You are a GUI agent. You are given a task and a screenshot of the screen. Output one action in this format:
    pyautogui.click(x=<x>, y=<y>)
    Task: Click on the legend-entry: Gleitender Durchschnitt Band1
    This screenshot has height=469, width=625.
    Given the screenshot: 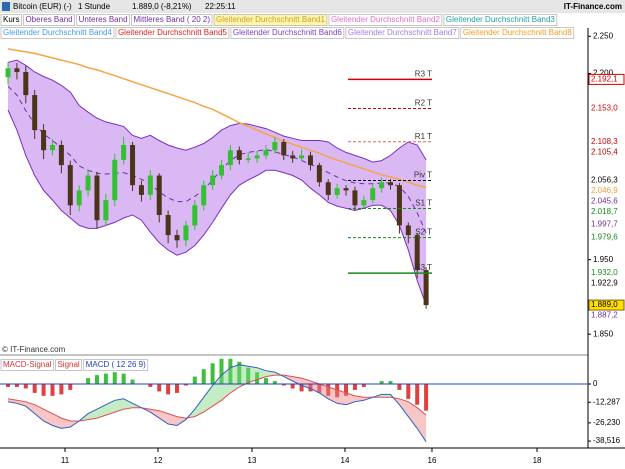 What is the action you would take?
    pyautogui.click(x=271, y=19)
    